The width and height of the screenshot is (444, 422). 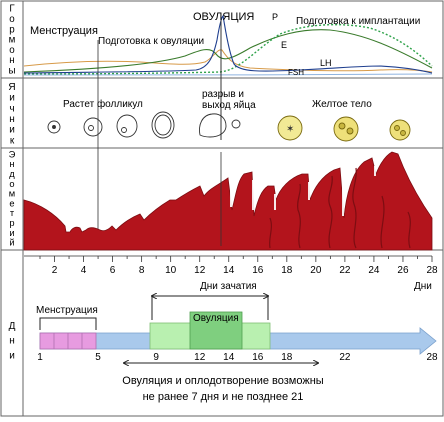 I want to click on label-ovulation: ОВУЛЯЦИЯ, so click(x=223, y=17).